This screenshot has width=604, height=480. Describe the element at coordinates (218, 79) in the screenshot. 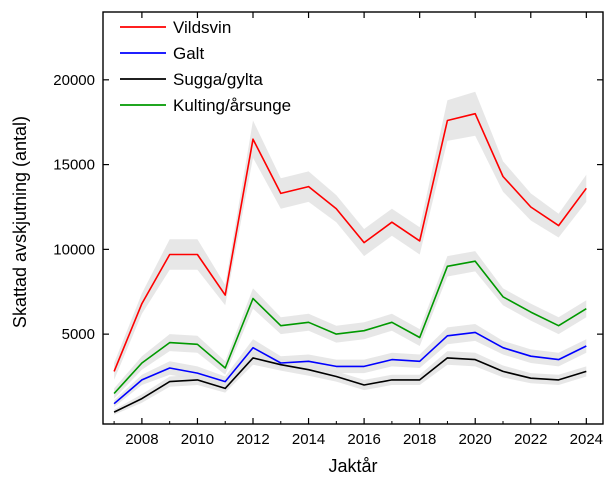

I see `legend-label-2: Sugga/gylta` at that location.